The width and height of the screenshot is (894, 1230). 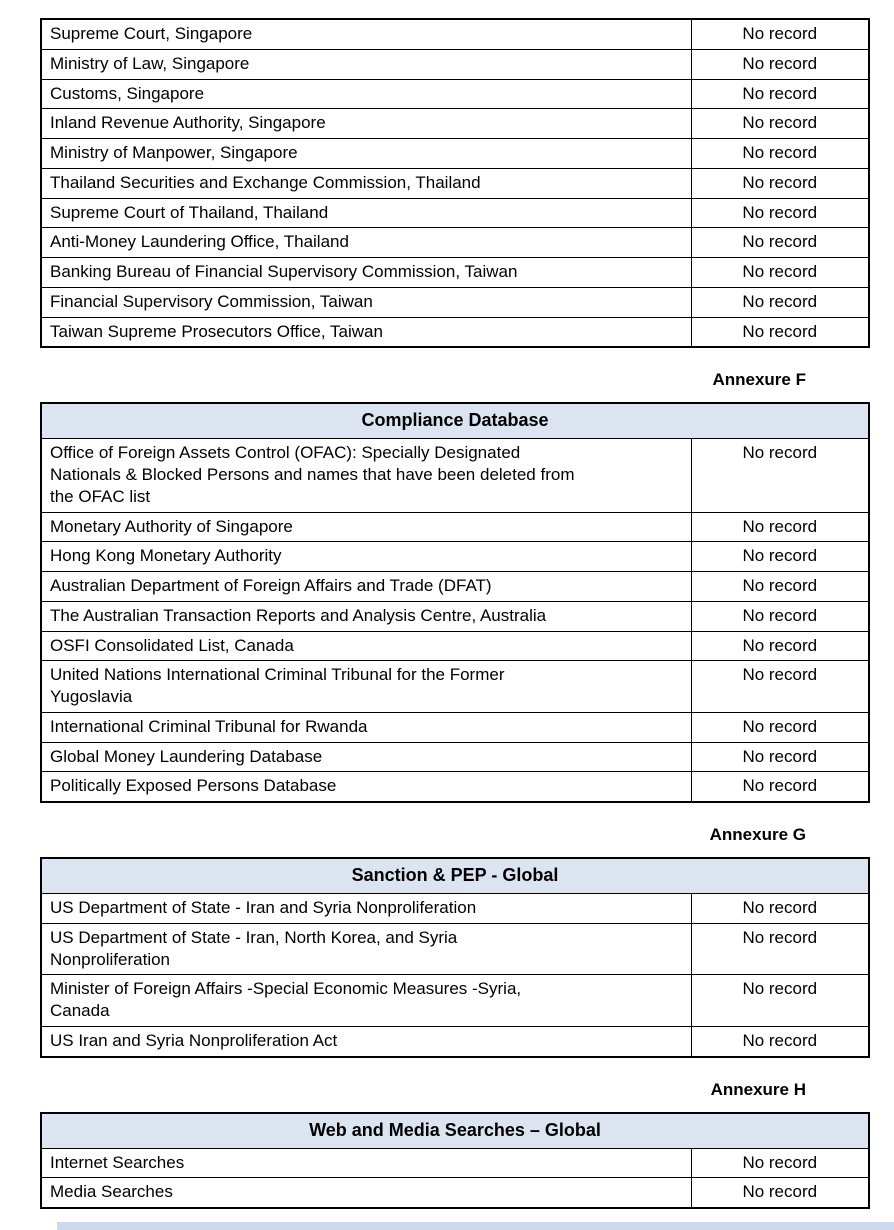 What do you see at coordinates (757, 834) in the screenshot?
I see `annexure-g-label: Annexure G` at bounding box center [757, 834].